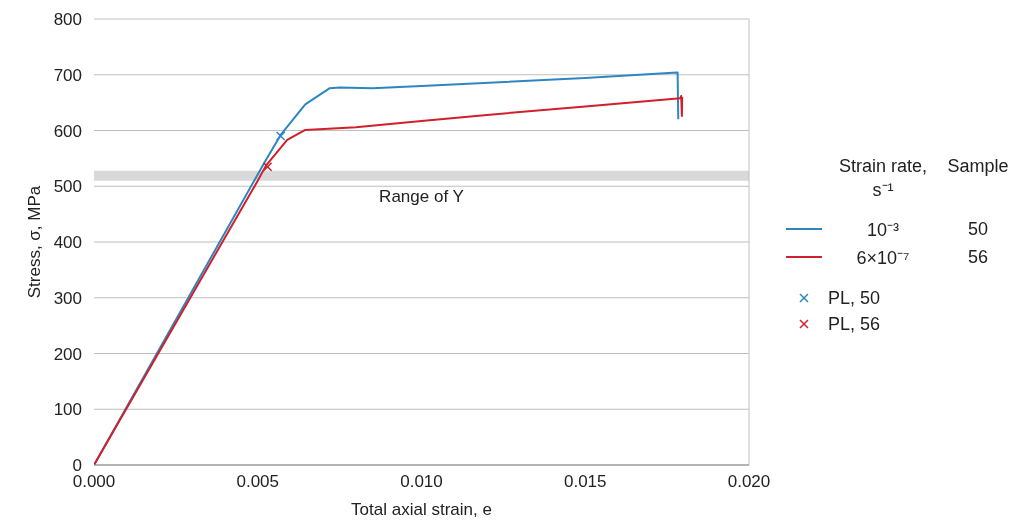 This screenshot has width=1022, height=527. What do you see at coordinates (923, 178) in the screenshot?
I see `text: Strain rate, s⁻¹ Sample` at bounding box center [923, 178].